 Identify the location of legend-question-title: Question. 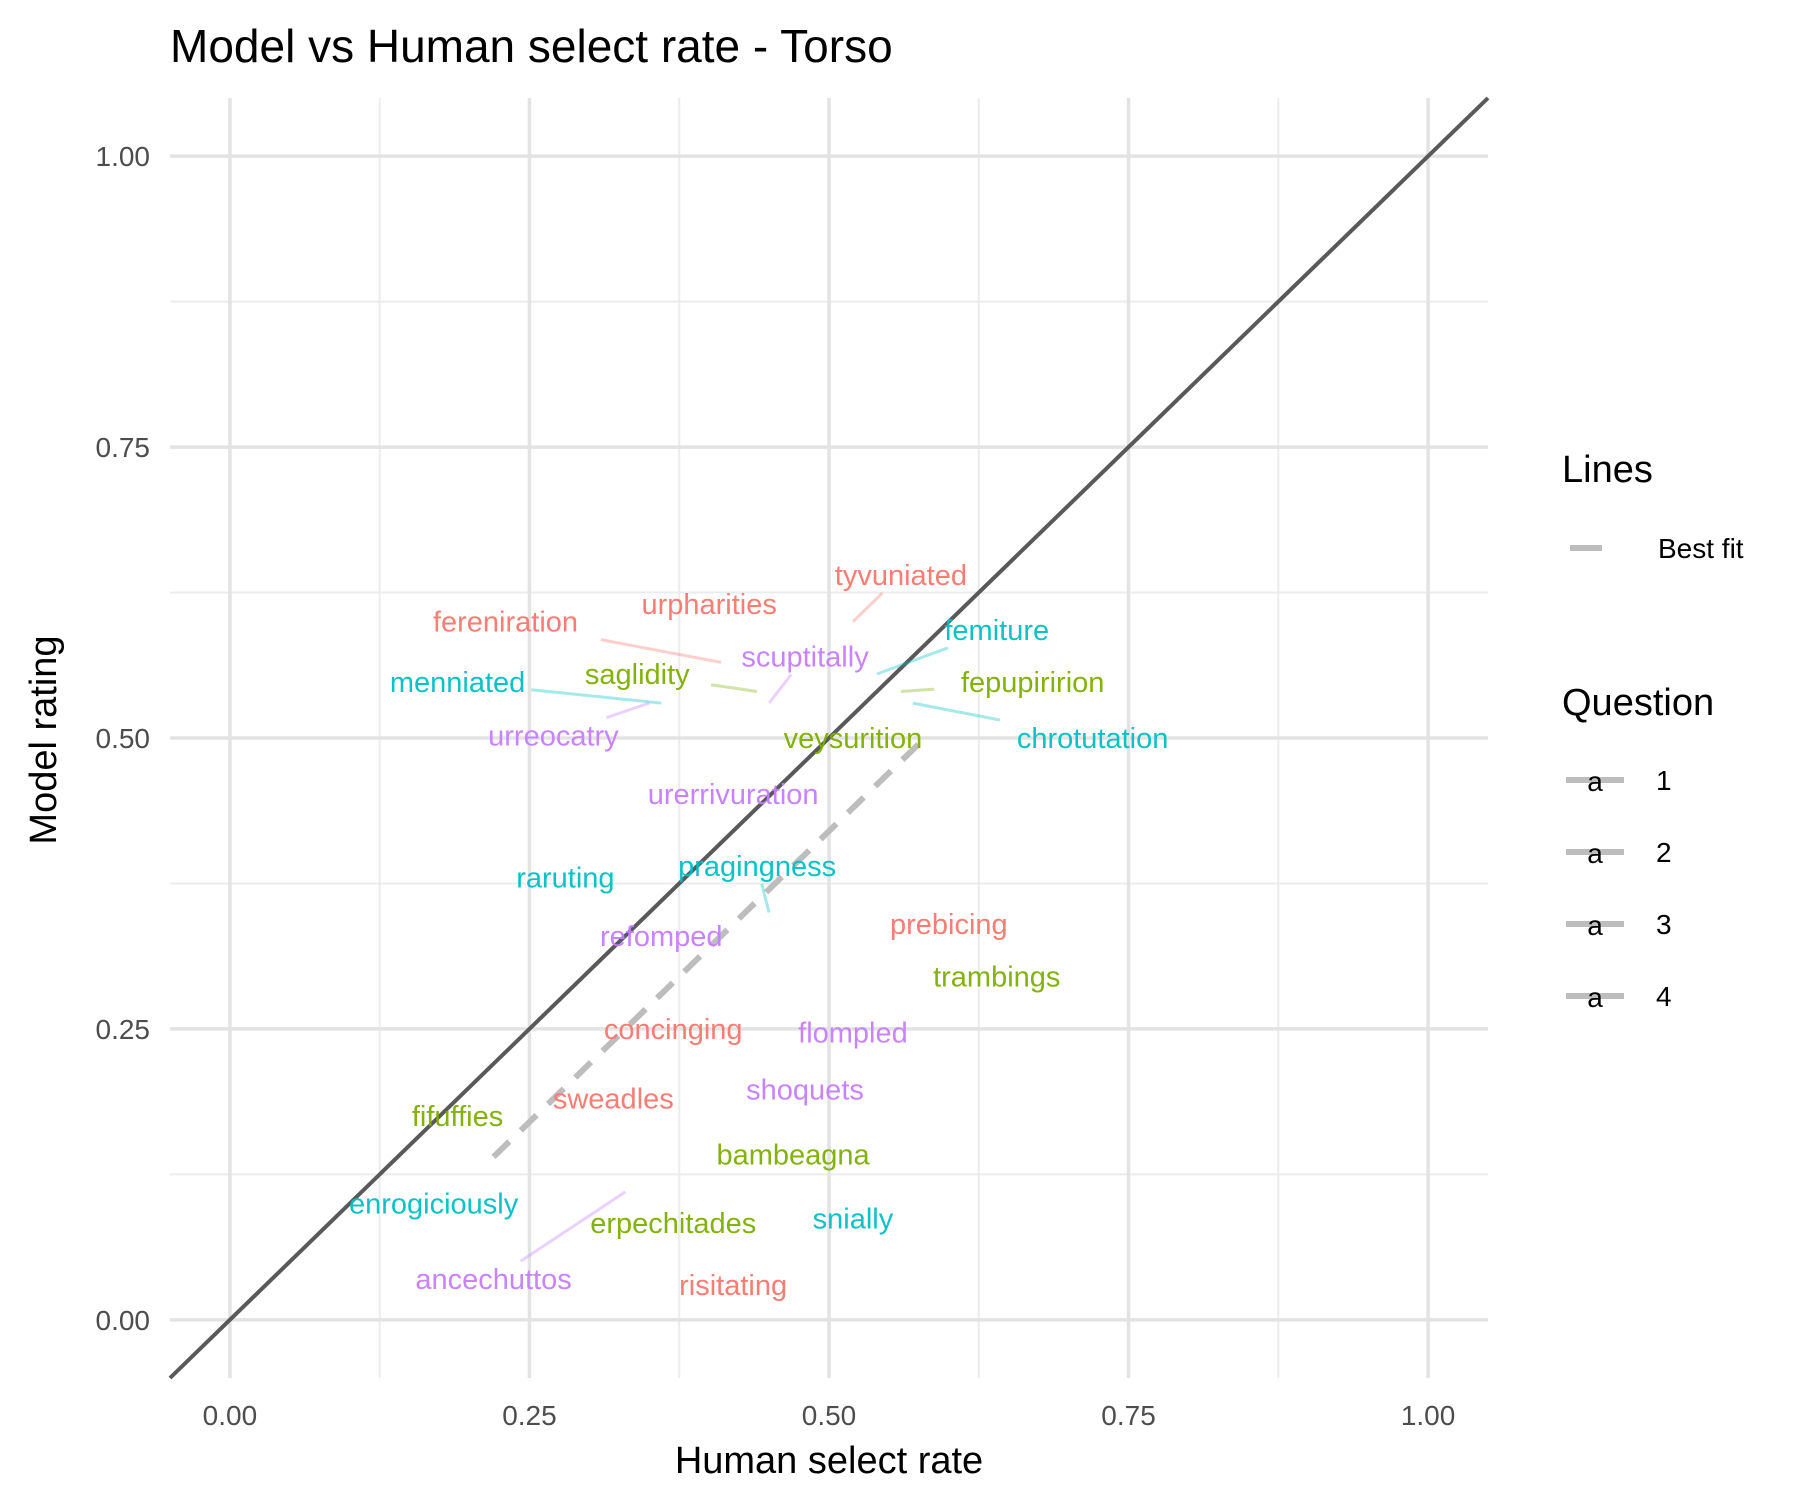
(1638, 703).